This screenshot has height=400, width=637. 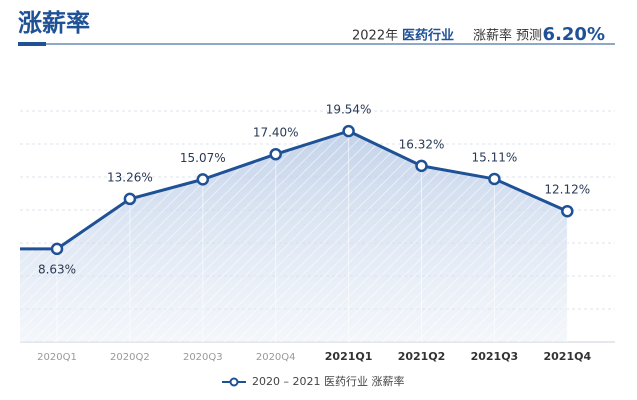 I want to click on x-tick-label: 2021Q3, so click(x=495, y=356).